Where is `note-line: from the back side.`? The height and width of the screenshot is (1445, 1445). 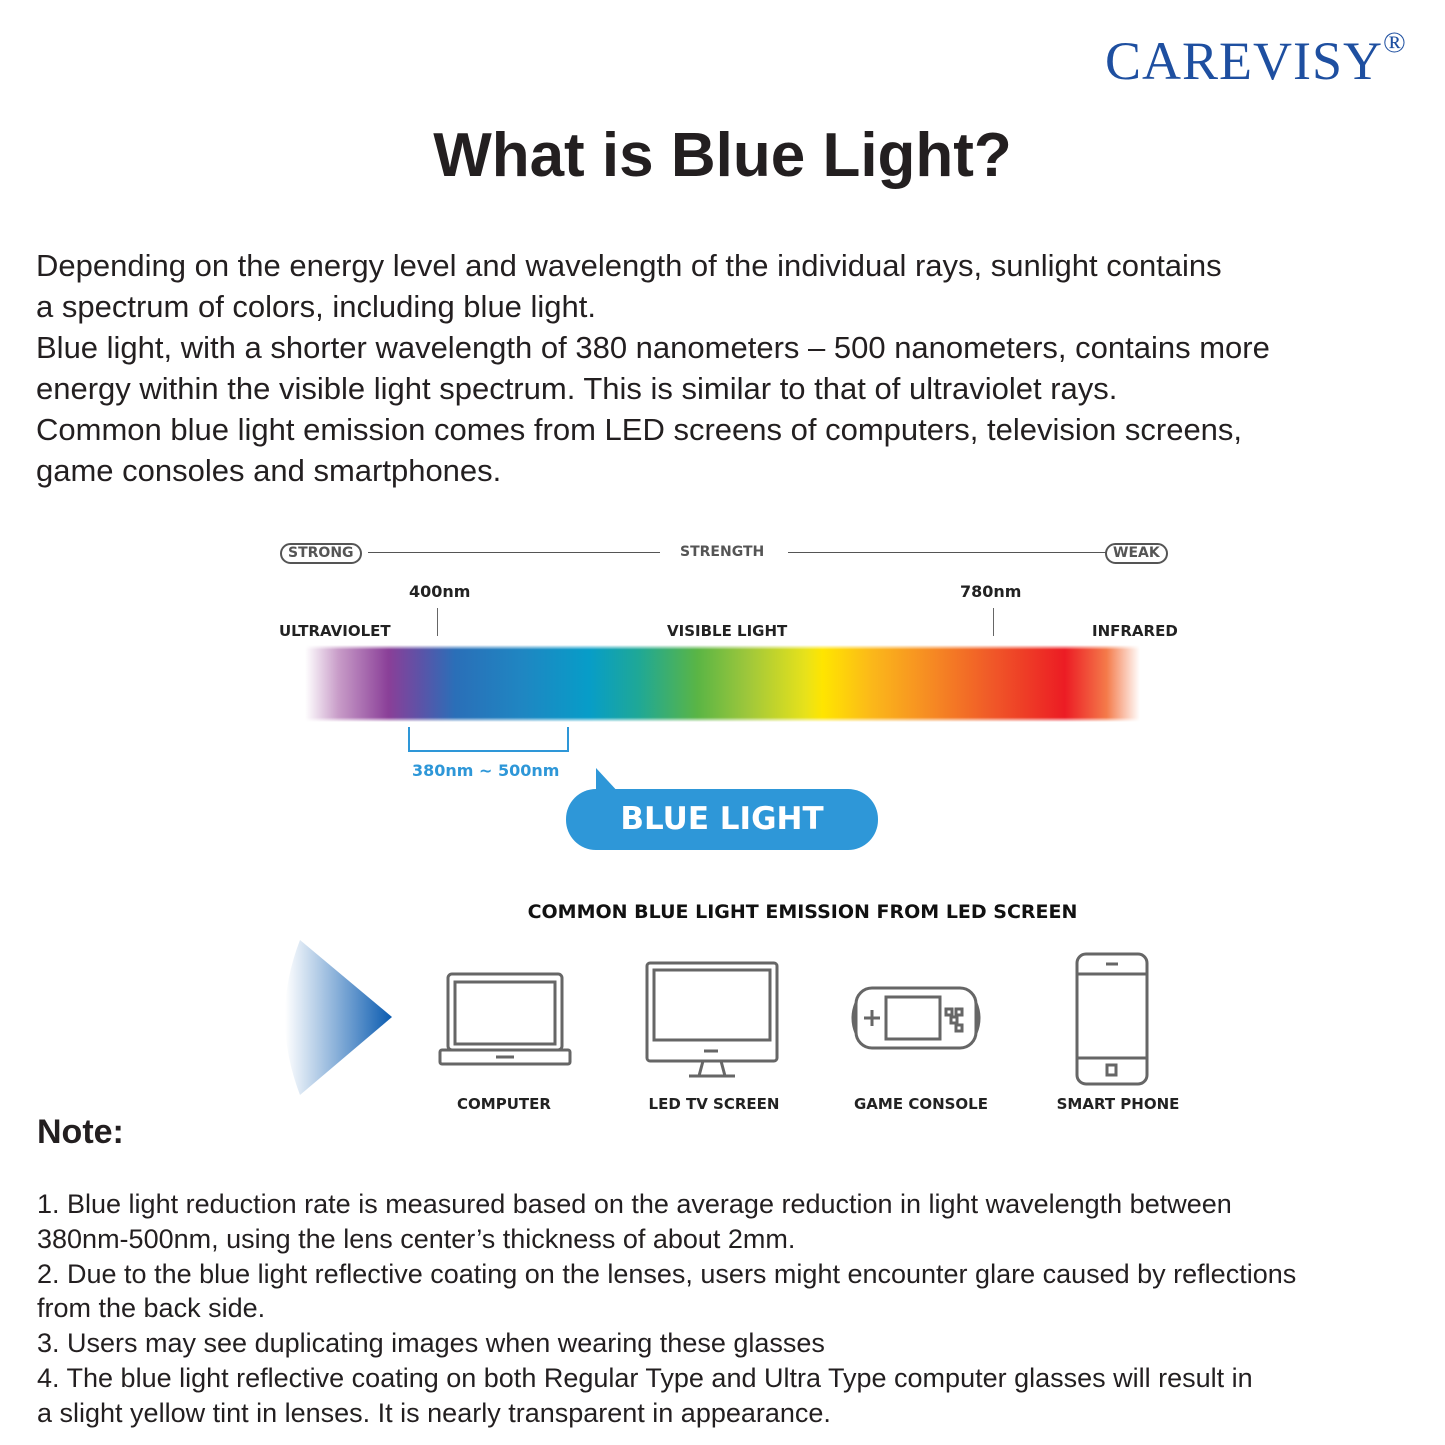
note-line: from the back side. is located at coordinates (151, 1308).